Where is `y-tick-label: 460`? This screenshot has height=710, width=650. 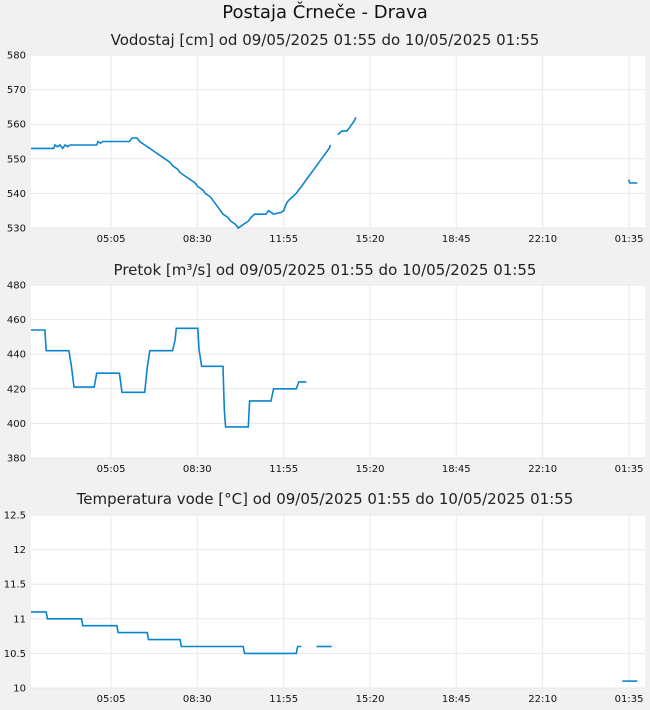 y-tick-label: 460 is located at coordinates (16, 320).